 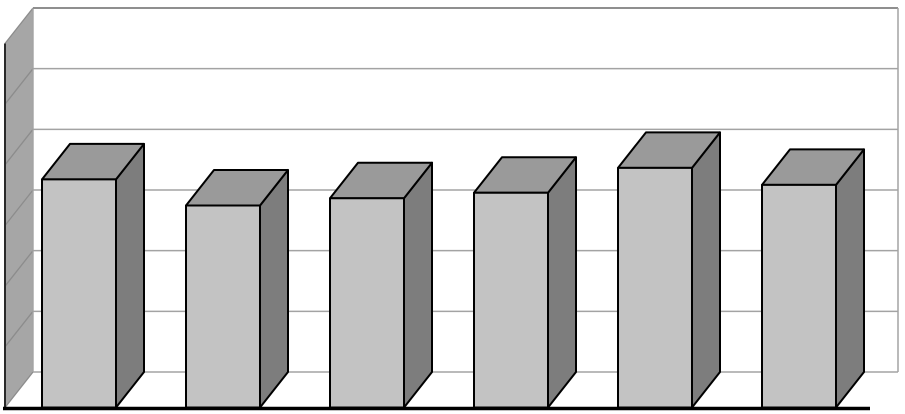 What do you see at coordinates (19, 25) in the screenshot?
I see `side-wall-top-edge` at bounding box center [19, 25].